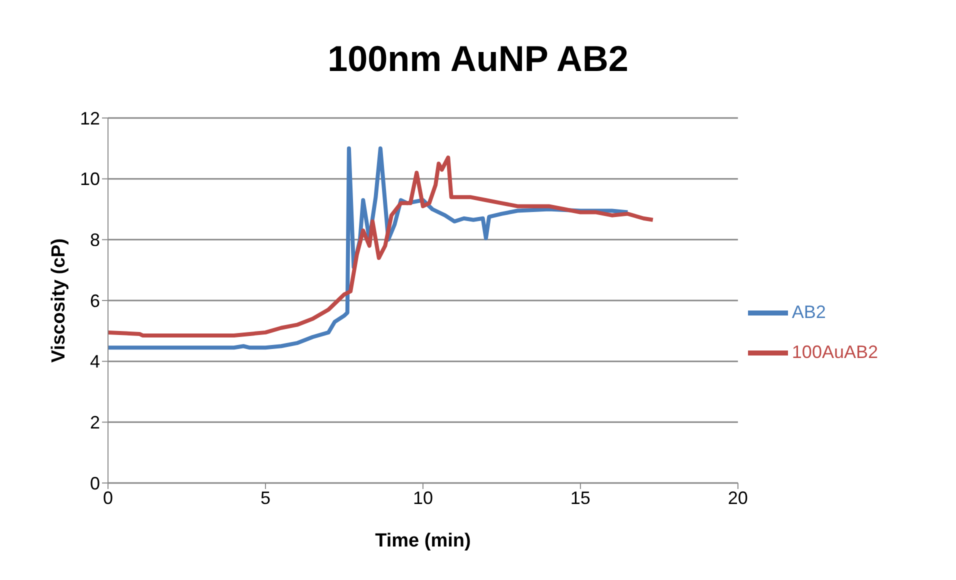 The image size is (956, 580). I want to click on y-axis-title: Viscosity (cP), so click(59, 300).